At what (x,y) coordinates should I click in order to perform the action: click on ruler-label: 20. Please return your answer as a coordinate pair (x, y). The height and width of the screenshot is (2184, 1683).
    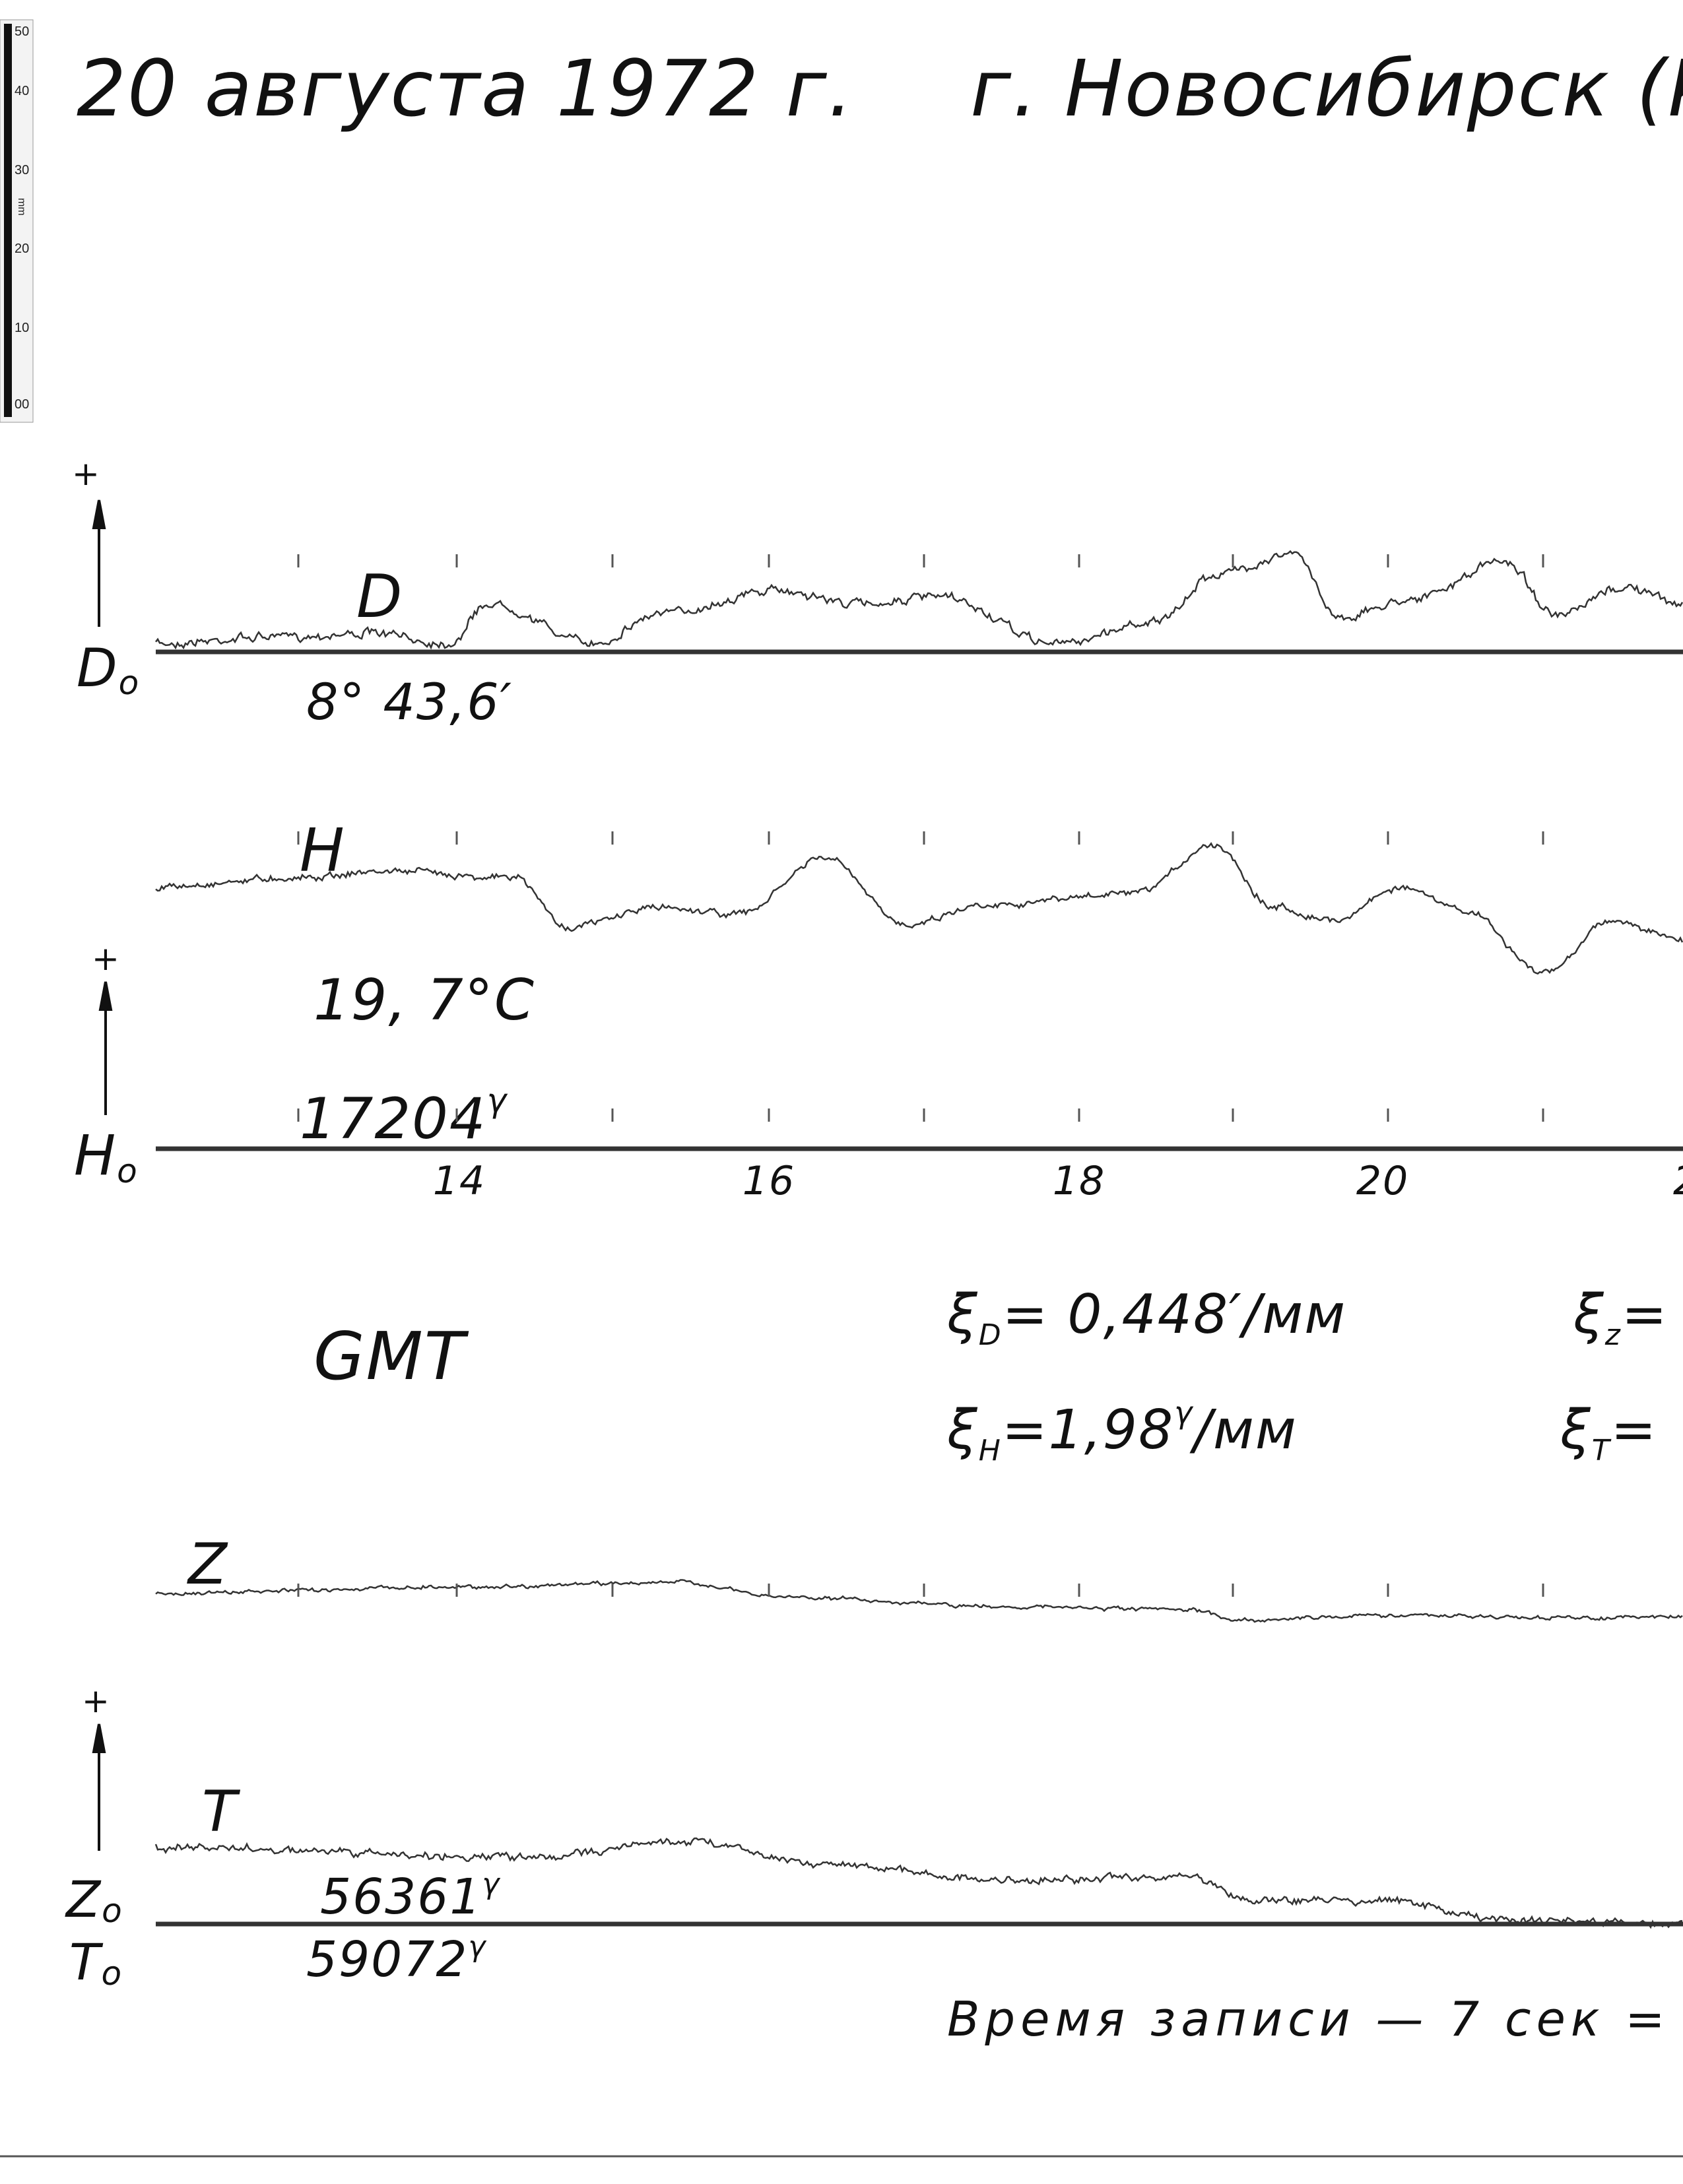
    Looking at the image, I should click on (22, 248).